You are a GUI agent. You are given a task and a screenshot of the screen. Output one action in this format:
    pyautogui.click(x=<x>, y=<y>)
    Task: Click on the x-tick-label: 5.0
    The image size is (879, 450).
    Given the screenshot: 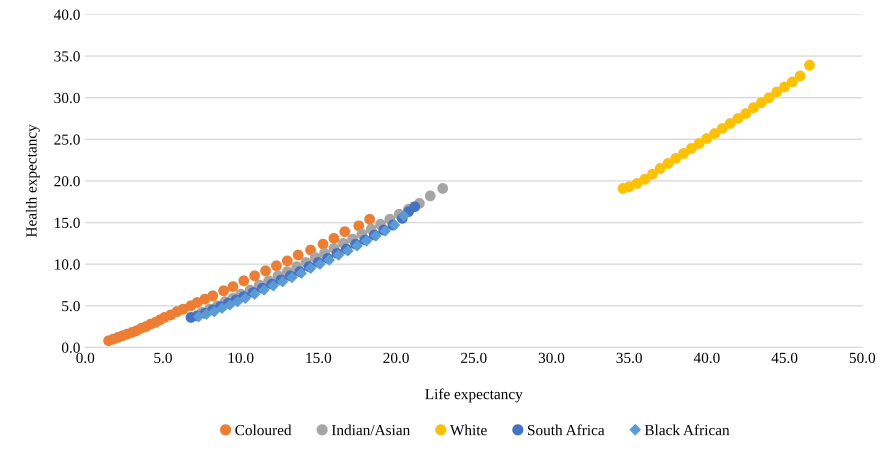 What is the action you would take?
    pyautogui.click(x=163, y=358)
    